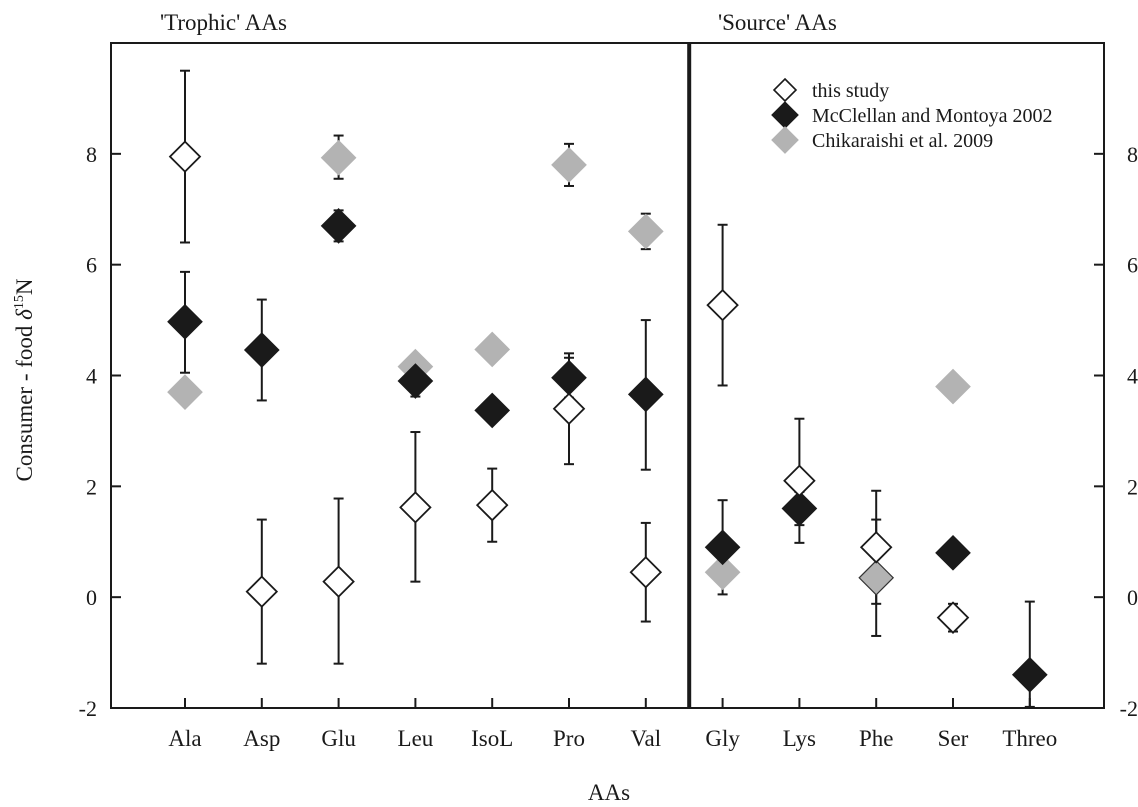  What do you see at coordinates (24, 379) in the screenshot?
I see `y-axis-title: Consumer - food δ15N` at bounding box center [24, 379].